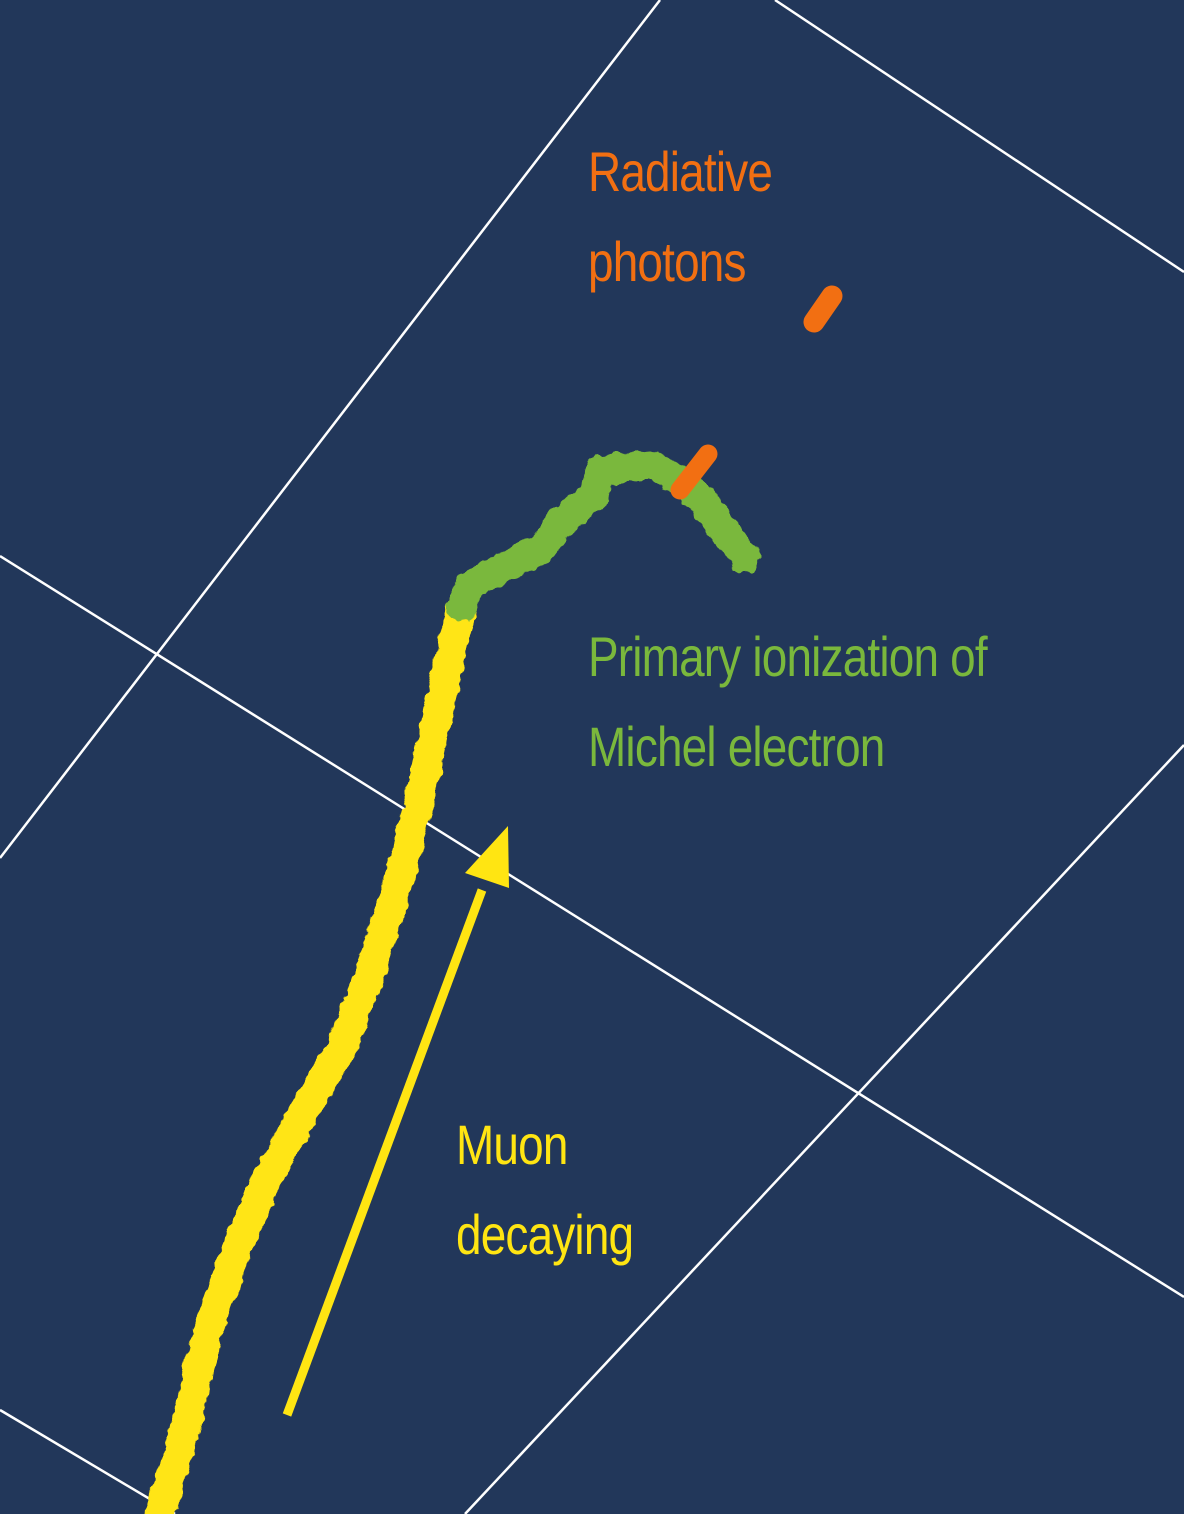 The height and width of the screenshot is (1514, 1184). What do you see at coordinates (545, 1234) in the screenshot?
I see `muon-decaying-label-line2: decaying` at bounding box center [545, 1234].